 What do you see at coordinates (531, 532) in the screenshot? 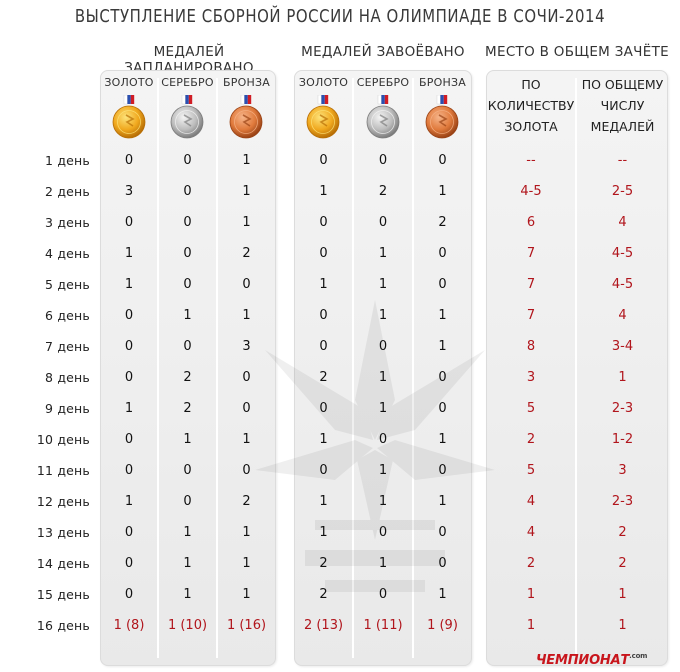
I see `place-by-gold-cell: 4` at bounding box center [531, 532].